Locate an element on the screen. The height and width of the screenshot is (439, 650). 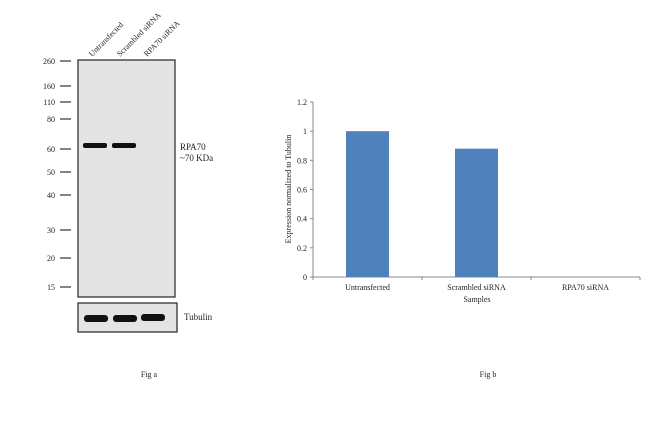
tubulin-label: Tubulin is located at coordinates (198, 317).